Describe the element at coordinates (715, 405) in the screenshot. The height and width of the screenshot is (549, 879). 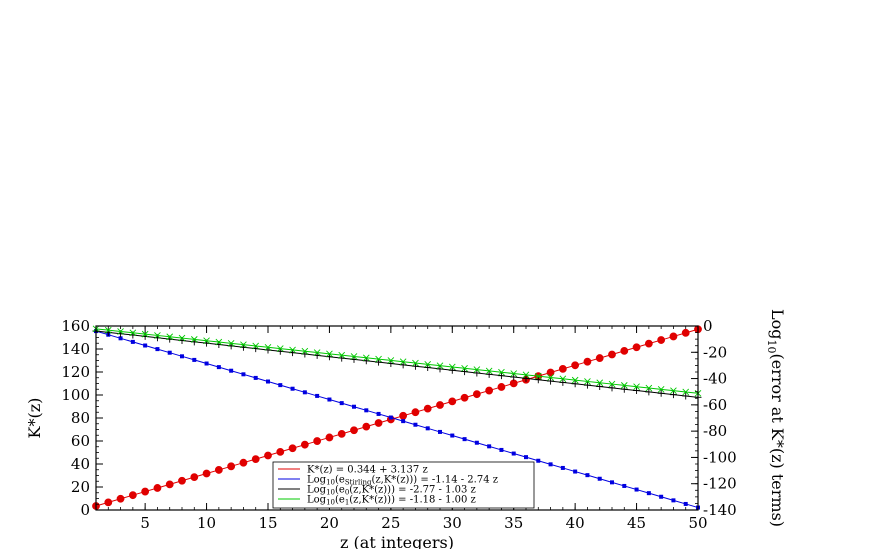
I see `y-right-tick-label: -60` at that location.